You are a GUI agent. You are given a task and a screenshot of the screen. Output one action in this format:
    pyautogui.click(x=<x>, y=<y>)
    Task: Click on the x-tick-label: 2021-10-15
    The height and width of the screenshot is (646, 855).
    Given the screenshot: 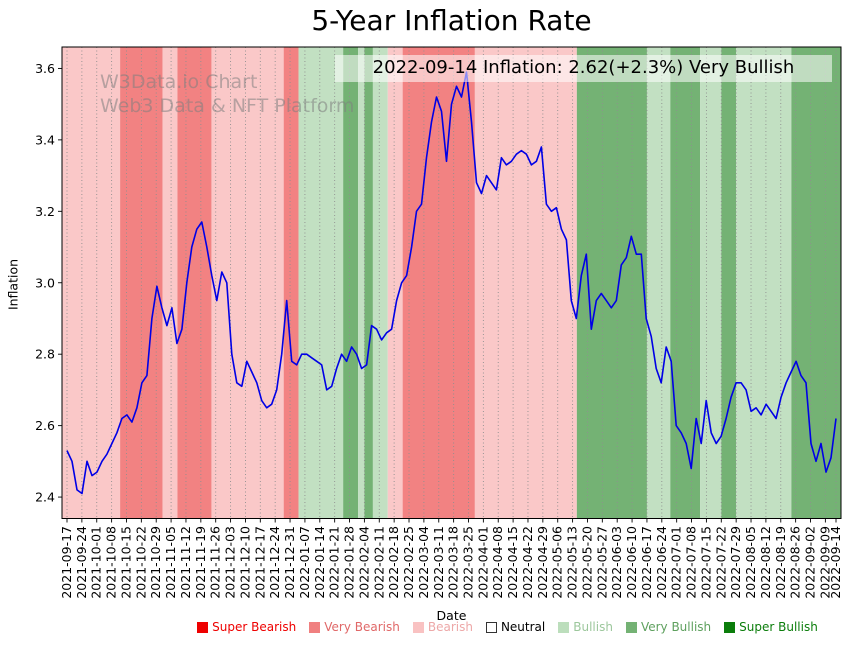 What is the action you would take?
    pyautogui.click(x=125, y=562)
    